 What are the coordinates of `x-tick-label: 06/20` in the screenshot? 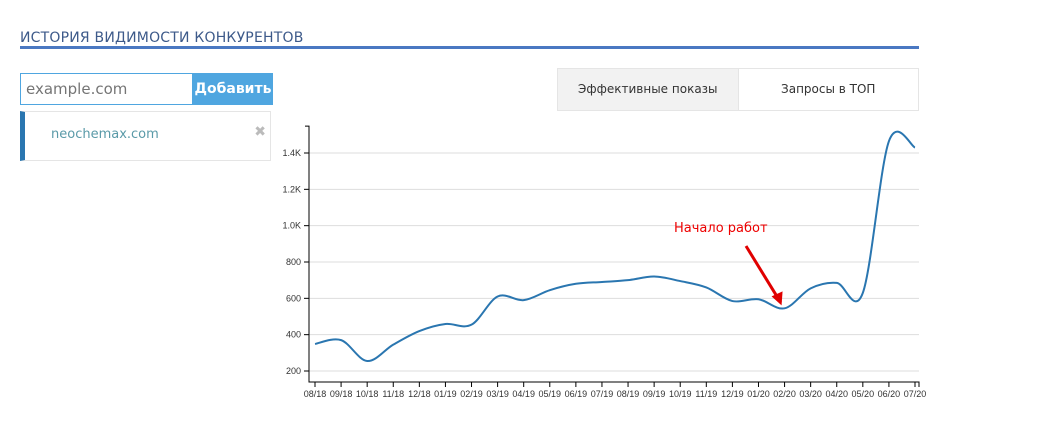 It's located at (889, 394).